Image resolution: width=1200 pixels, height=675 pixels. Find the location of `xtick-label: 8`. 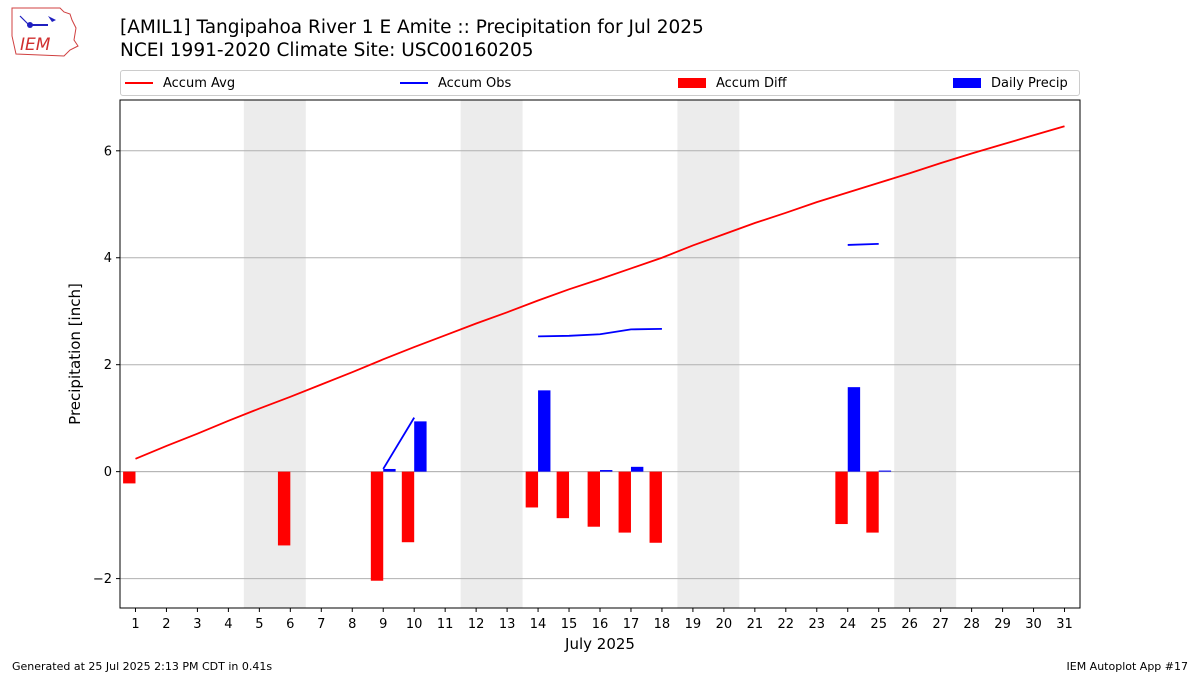

xtick-label: 8 is located at coordinates (352, 624).